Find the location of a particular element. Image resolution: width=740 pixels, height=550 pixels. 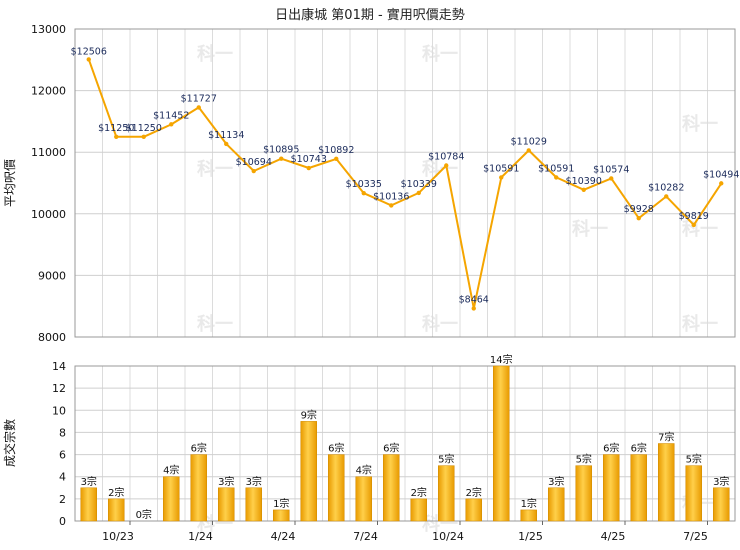

price-data-label: $8464 is located at coordinates (474, 299).